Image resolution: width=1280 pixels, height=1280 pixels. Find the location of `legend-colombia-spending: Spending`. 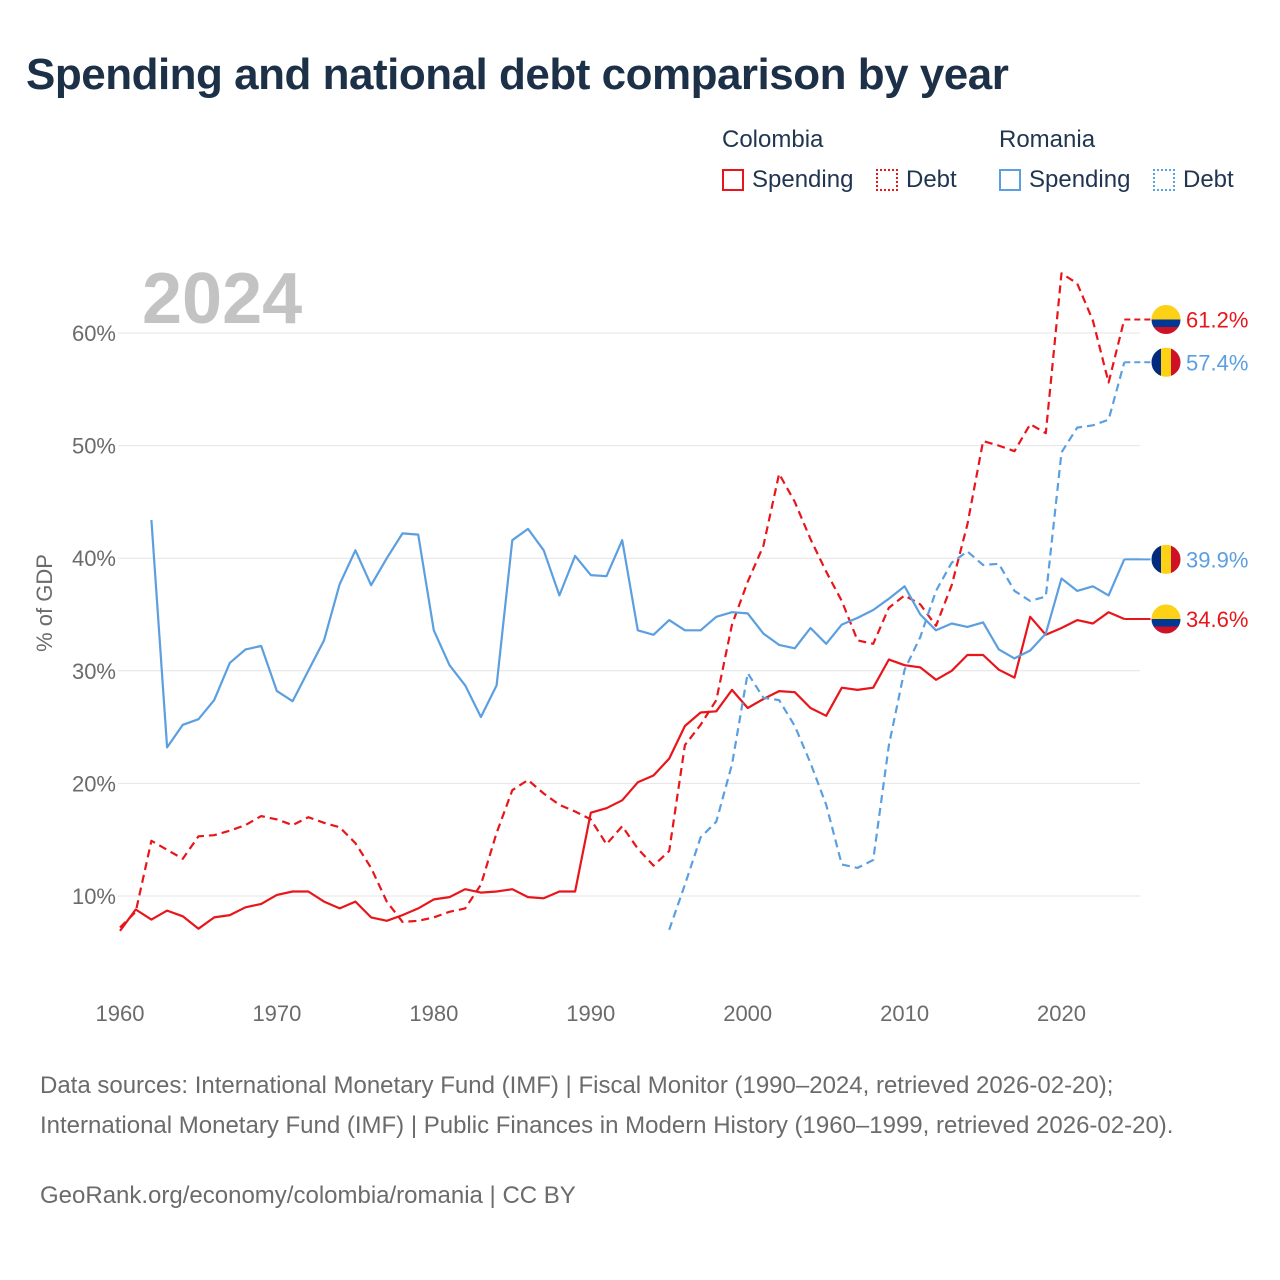

legend-colombia-spending: Spending is located at coordinates (787, 180).